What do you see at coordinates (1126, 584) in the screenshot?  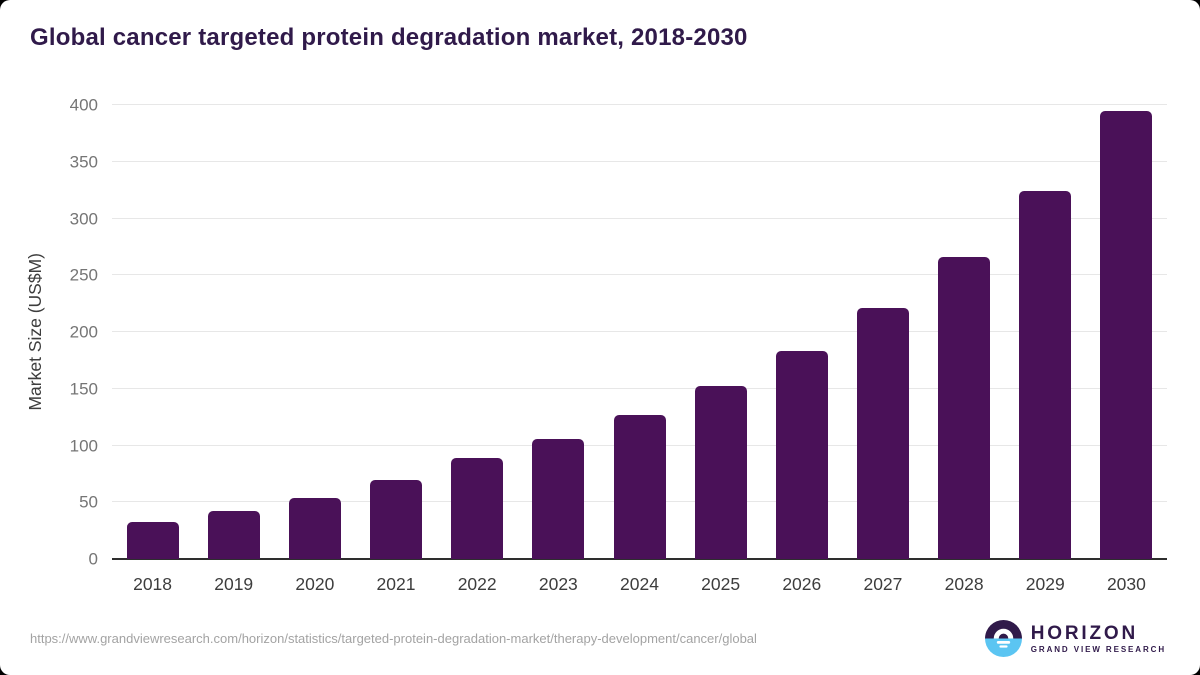 I see `x-label-2030: 2030` at bounding box center [1126, 584].